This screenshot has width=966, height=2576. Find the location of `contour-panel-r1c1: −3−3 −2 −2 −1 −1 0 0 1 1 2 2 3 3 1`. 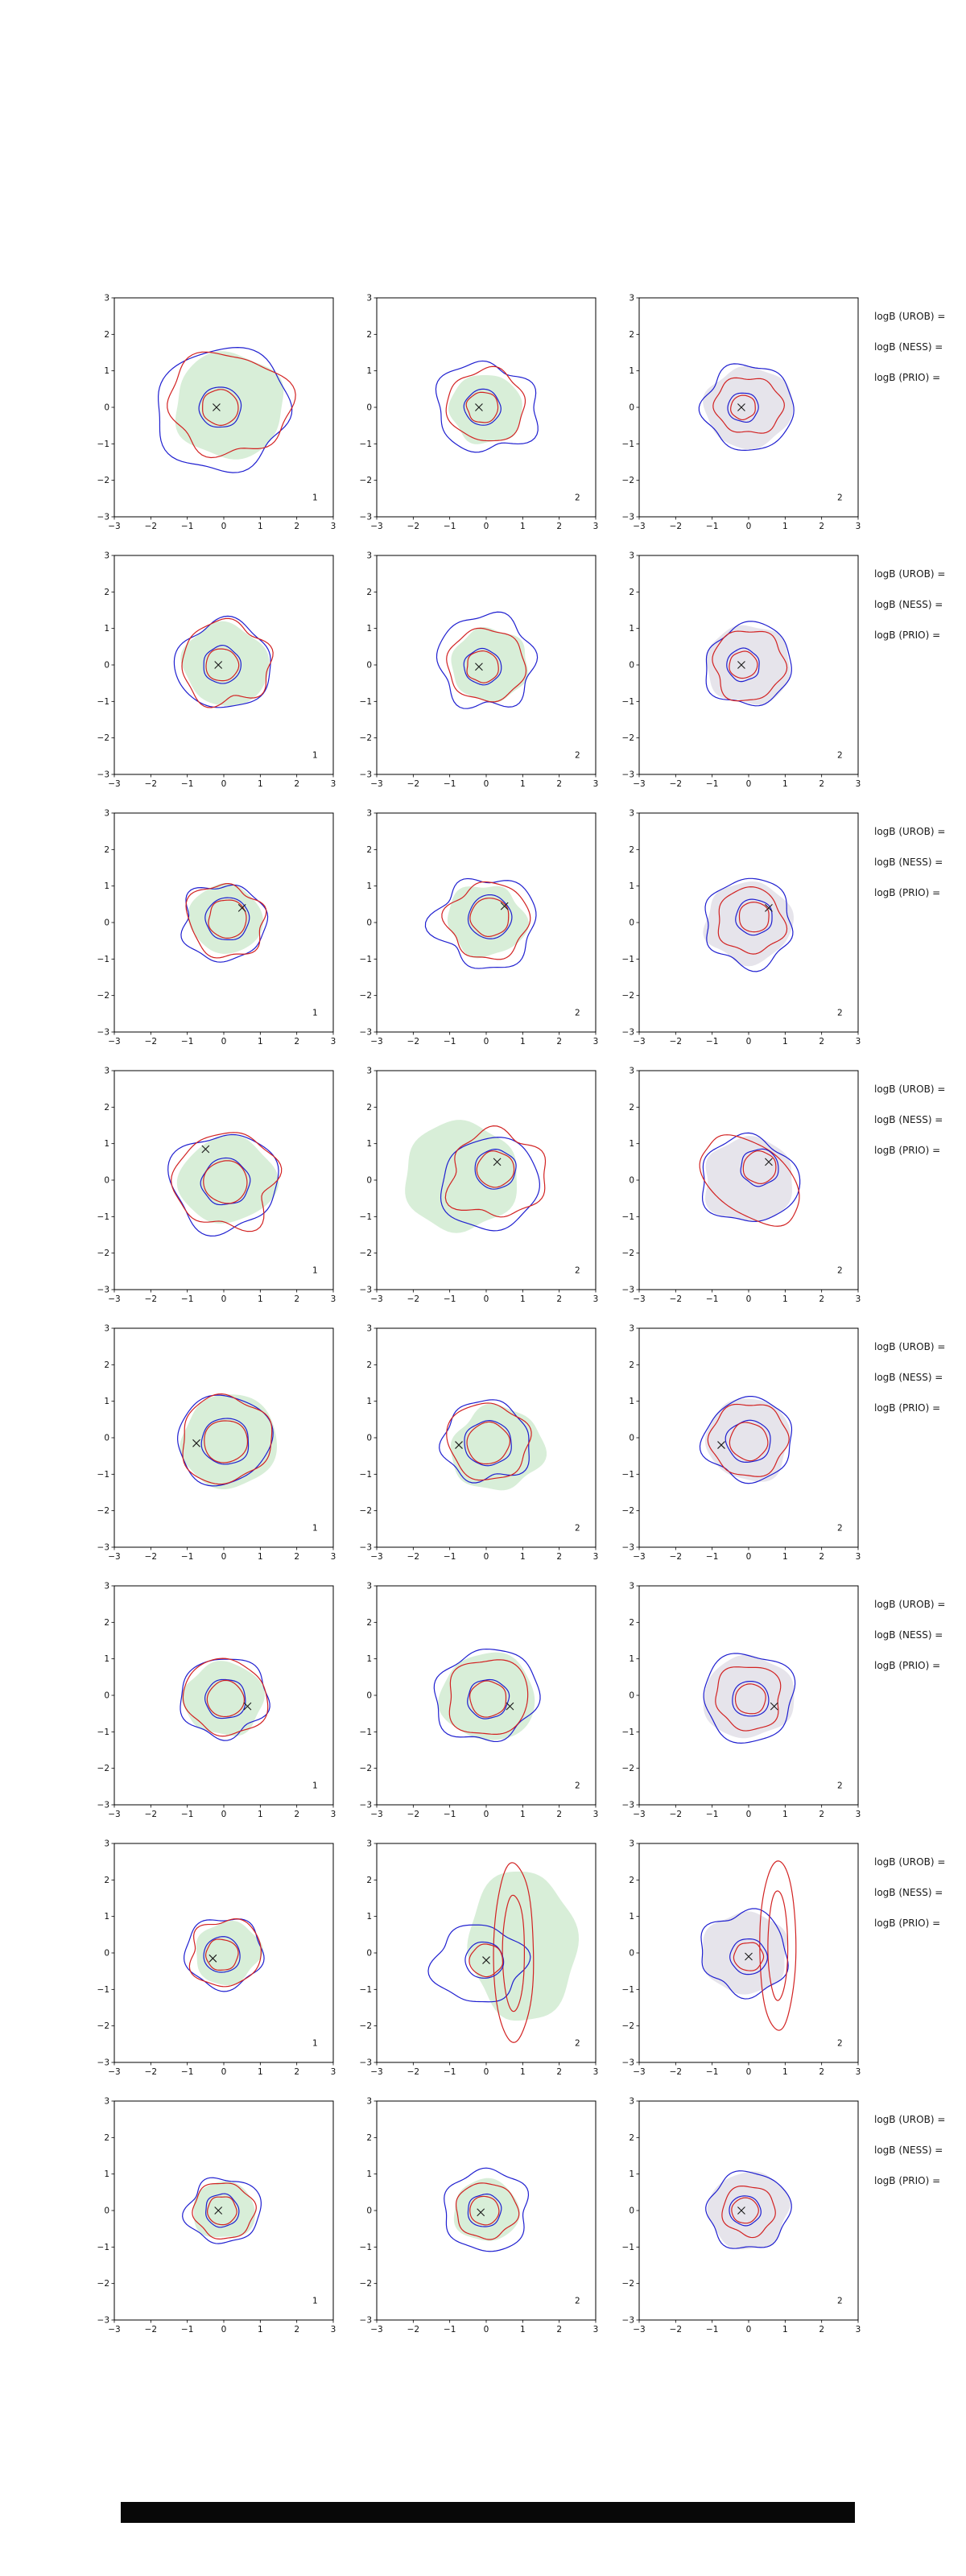

contour-panel-r1c1: −3−3 −2 −2 −1 −1 0 0 1 1 2 2 3 3 1 is located at coordinates (216, 413).